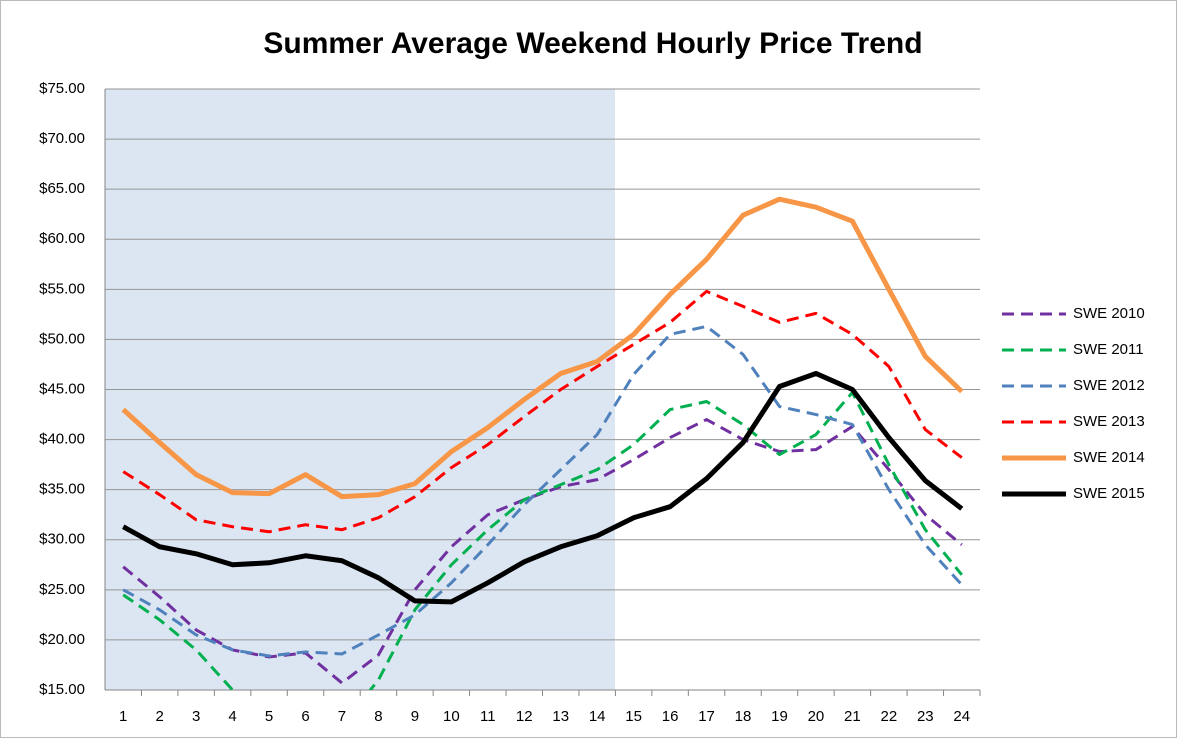 This screenshot has height=738, width=1177. What do you see at coordinates (62, 589) in the screenshot?
I see `y-tick-label: $25.00` at bounding box center [62, 589].